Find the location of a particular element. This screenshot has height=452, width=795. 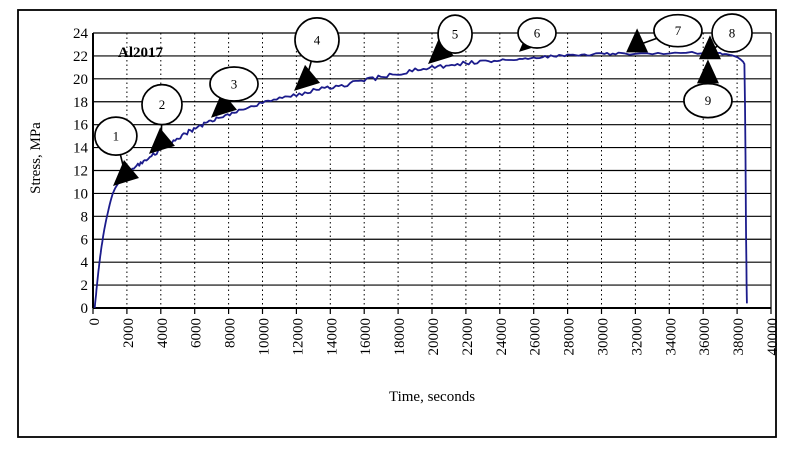

x-tick-label: 32000 is located at coordinates (637, 337).